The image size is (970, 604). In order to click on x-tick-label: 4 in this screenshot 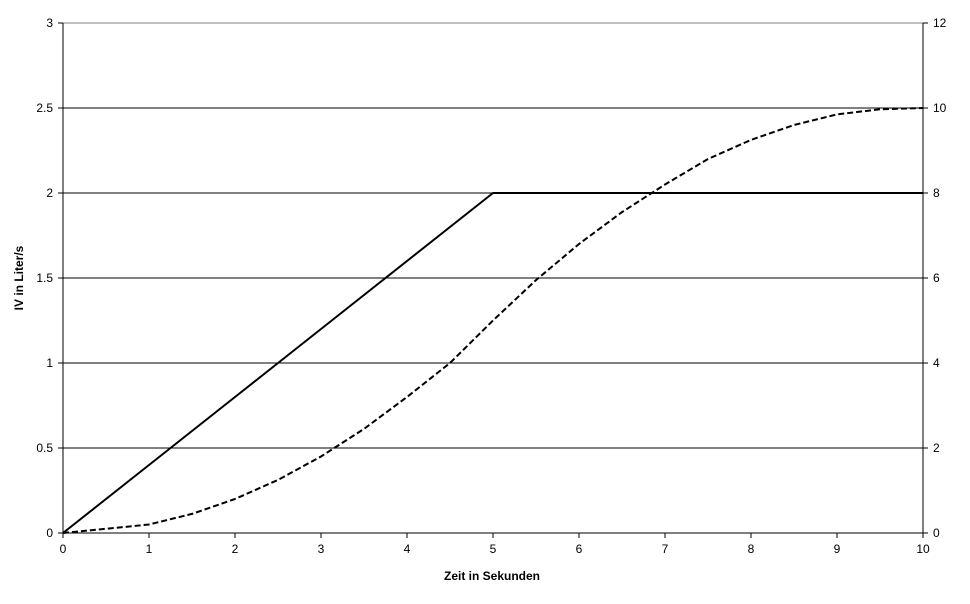, I will do `click(407, 549)`.